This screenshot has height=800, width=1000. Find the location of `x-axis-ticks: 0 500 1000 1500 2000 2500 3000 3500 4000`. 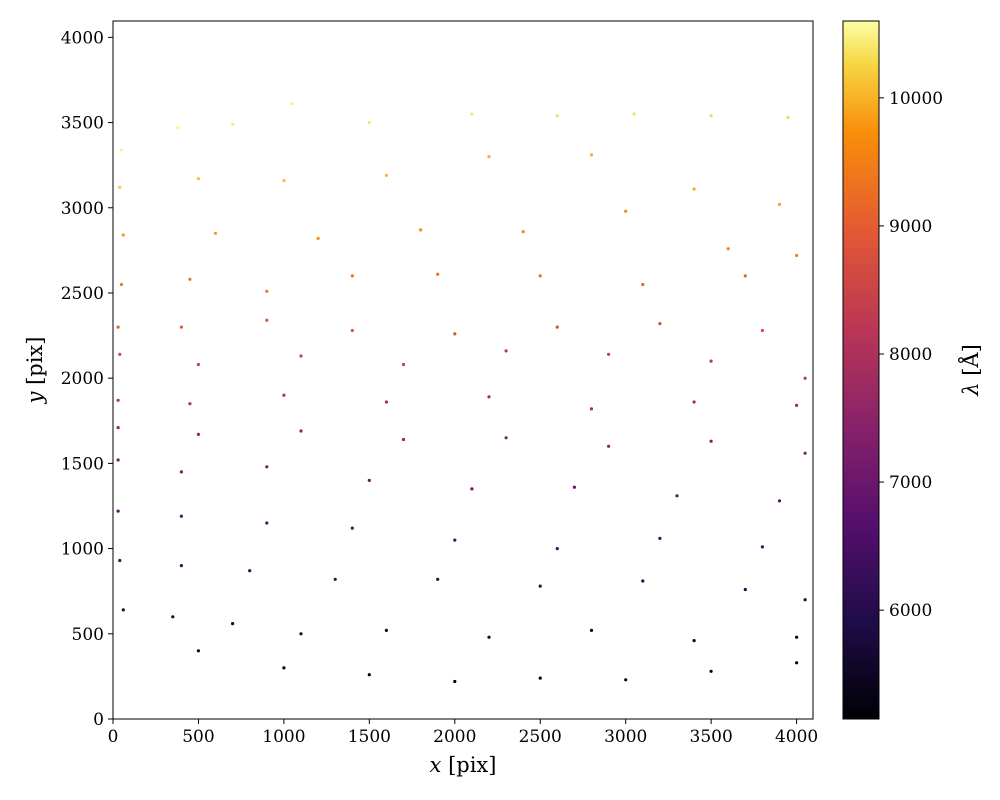

x-axis-ticks: 0 500 1000 1500 2000 2500 3000 3500 4000 is located at coordinates (463, 733).